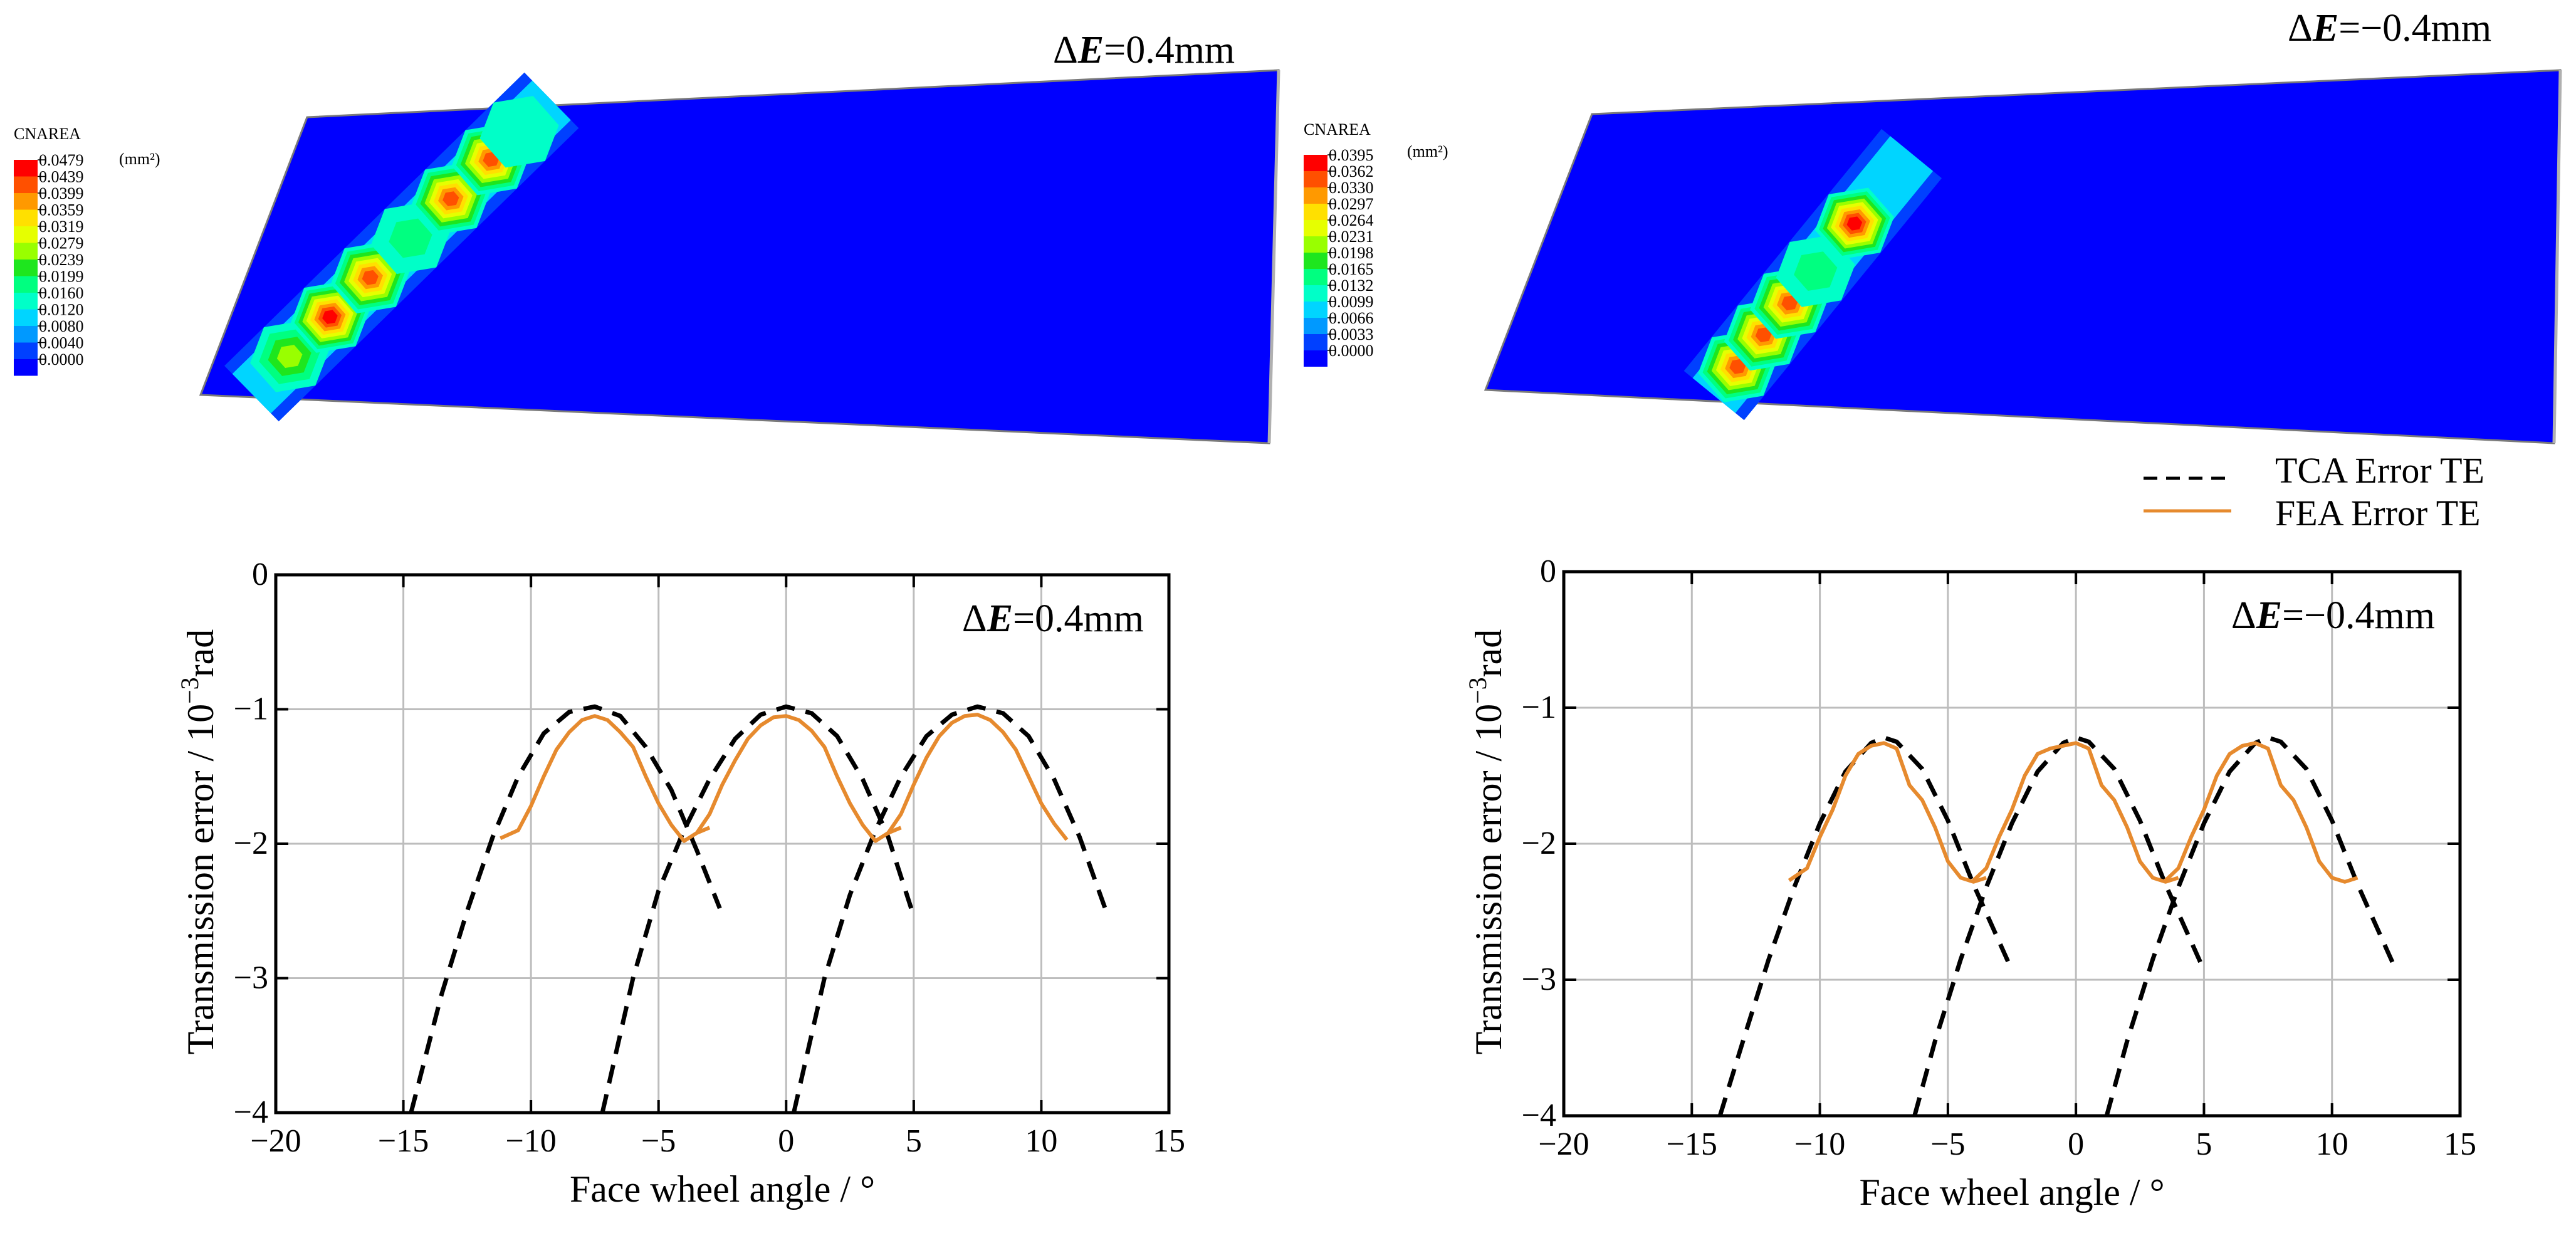 Image resolution: width=2576 pixels, height=1238 pixels. What do you see at coordinates (61, 177) in the screenshot?
I see `legend-value: 0.0439` at bounding box center [61, 177].